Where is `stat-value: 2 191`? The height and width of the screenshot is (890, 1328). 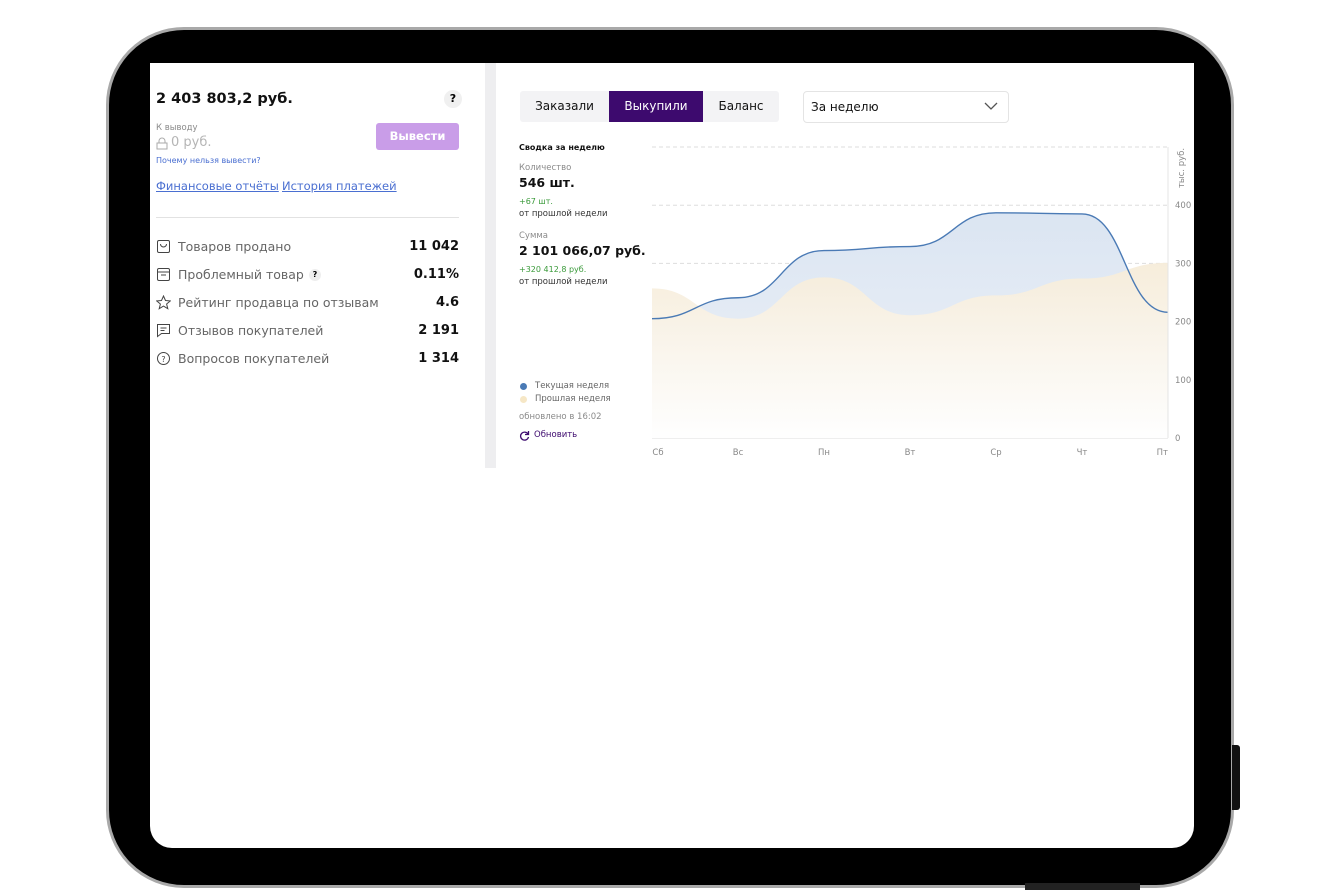
stat-value: 2 191 is located at coordinates (438, 330).